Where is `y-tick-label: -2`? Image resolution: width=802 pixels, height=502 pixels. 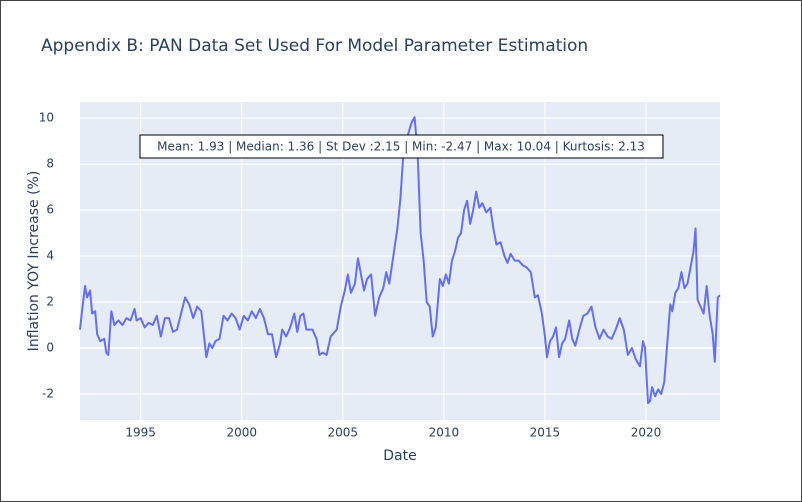 y-tick-label: -2 is located at coordinates (48, 394).